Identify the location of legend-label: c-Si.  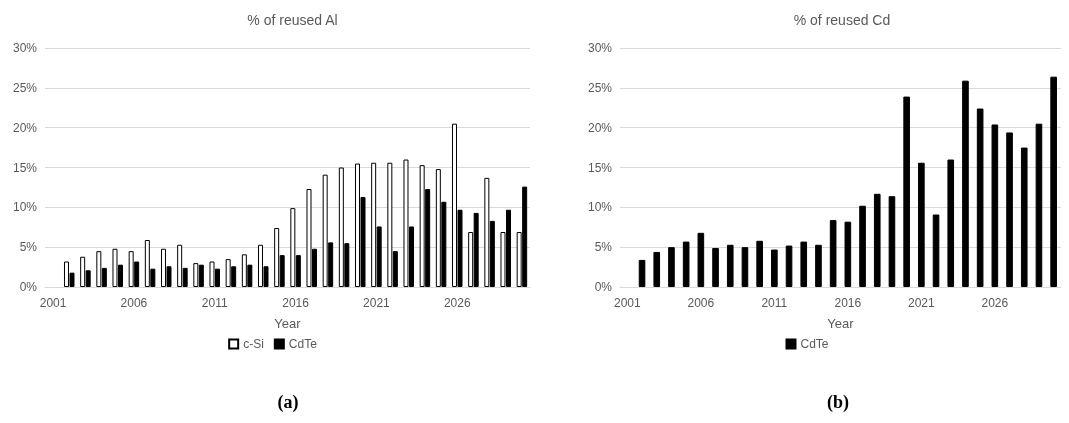
(253, 344).